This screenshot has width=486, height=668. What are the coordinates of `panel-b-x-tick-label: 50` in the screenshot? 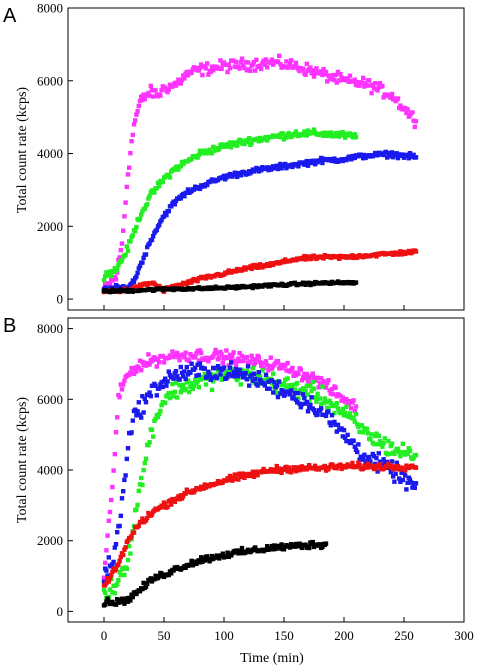 It's located at (164, 635).